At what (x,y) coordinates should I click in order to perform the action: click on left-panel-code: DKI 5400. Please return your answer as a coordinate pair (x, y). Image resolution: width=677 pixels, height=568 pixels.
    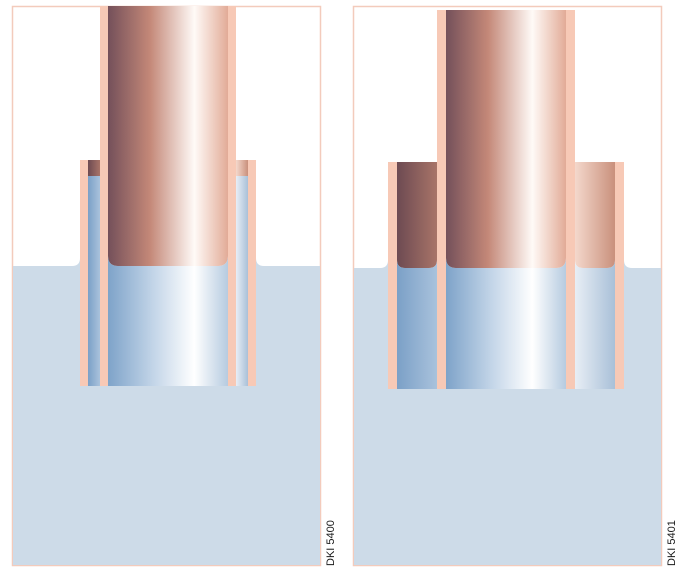
    Looking at the image, I should click on (331, 543).